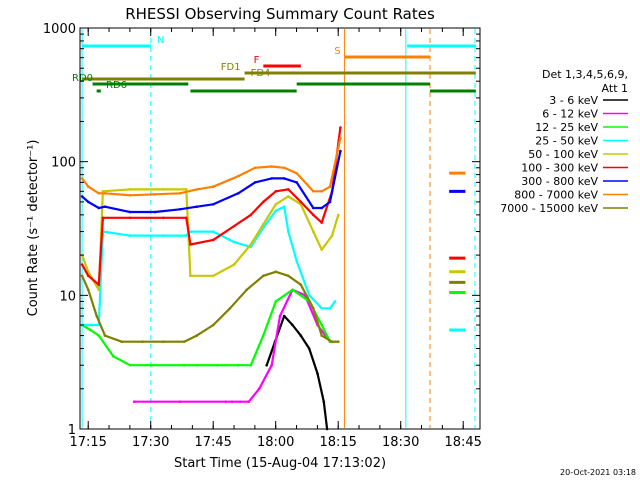  Describe the element at coordinates (570, 114) in the screenshot. I see `legend-label-2: 6 - 12 keV` at that location.